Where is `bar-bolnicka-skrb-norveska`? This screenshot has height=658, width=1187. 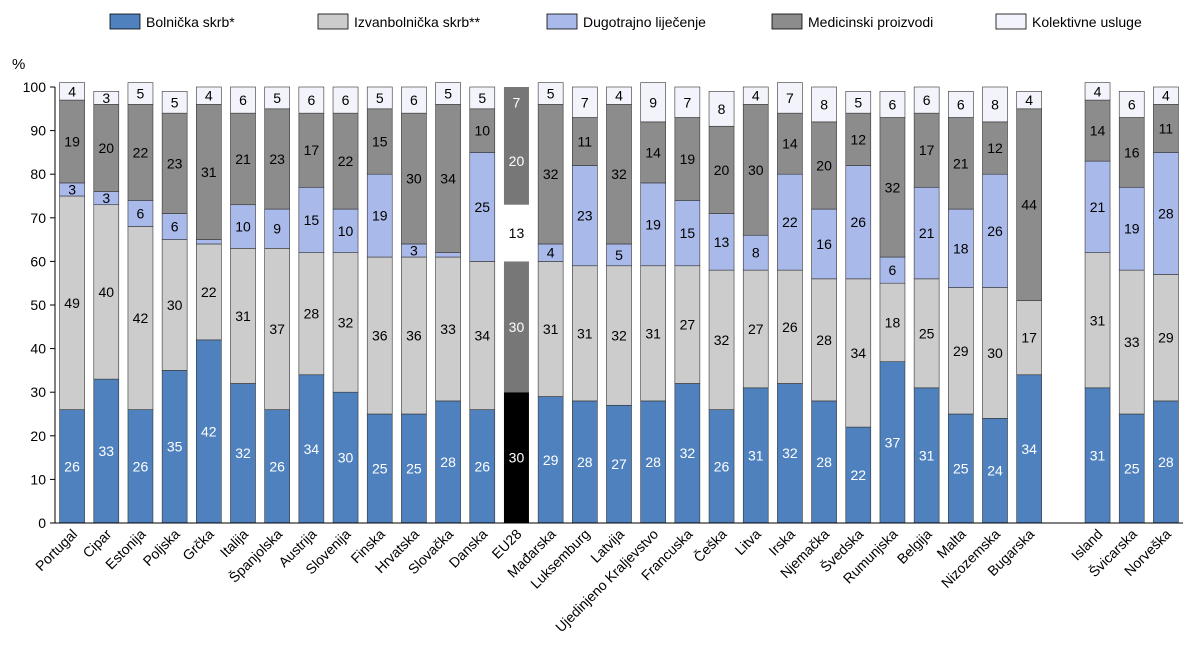 bar-bolnicka-skrb-norveska is located at coordinates (1166, 462).